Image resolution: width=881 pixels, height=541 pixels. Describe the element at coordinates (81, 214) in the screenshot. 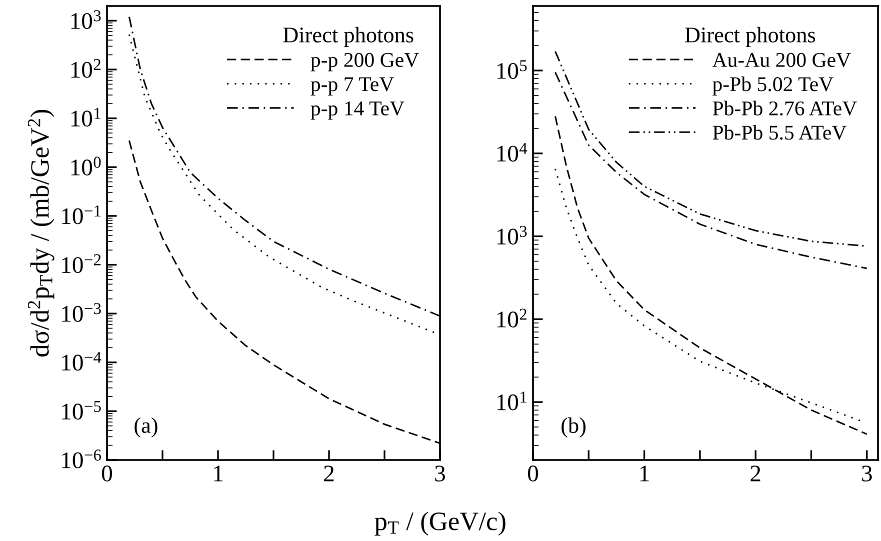

I see `y-tick-label: 10$^{−1}$` at that location.